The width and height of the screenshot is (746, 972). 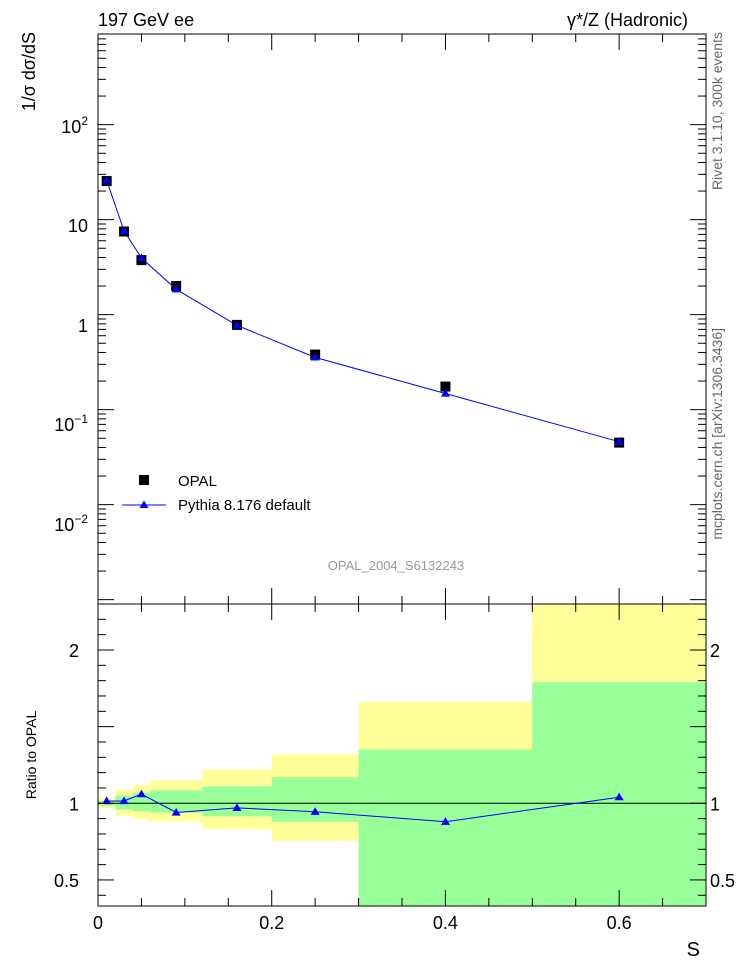 What do you see at coordinates (445, 923) in the screenshot?
I see `xtick-label: 0.4` at bounding box center [445, 923].